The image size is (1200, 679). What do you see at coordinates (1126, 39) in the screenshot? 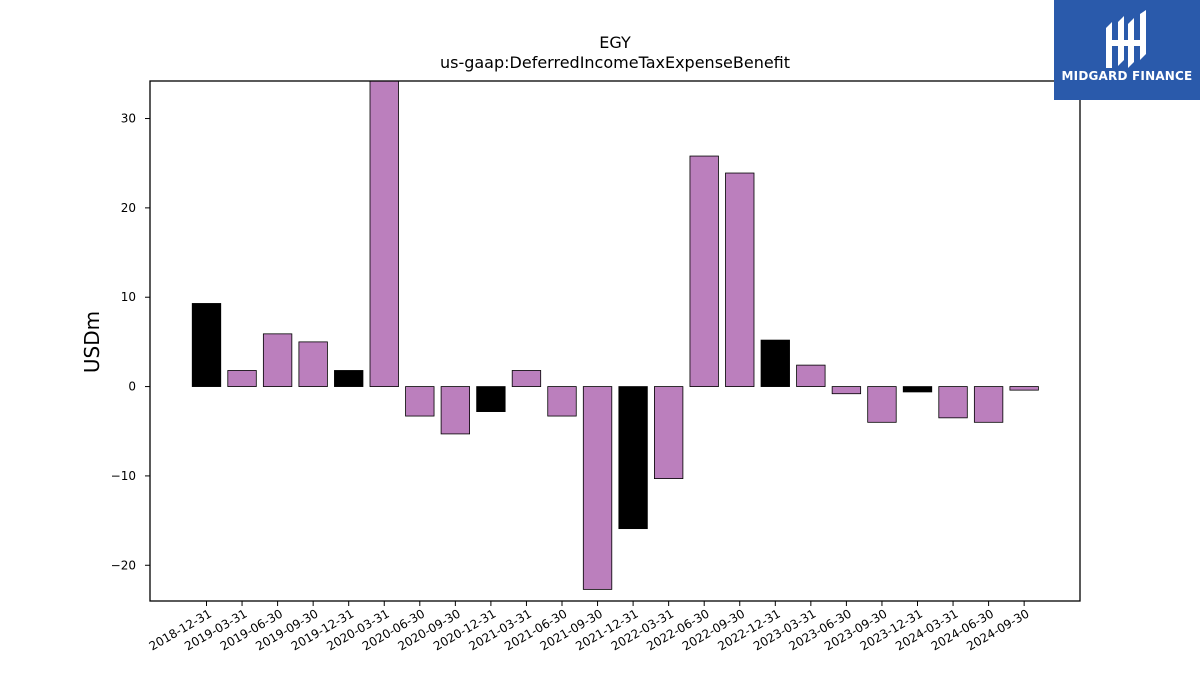
I see `midgard-logo-mark-icon` at bounding box center [1126, 39].